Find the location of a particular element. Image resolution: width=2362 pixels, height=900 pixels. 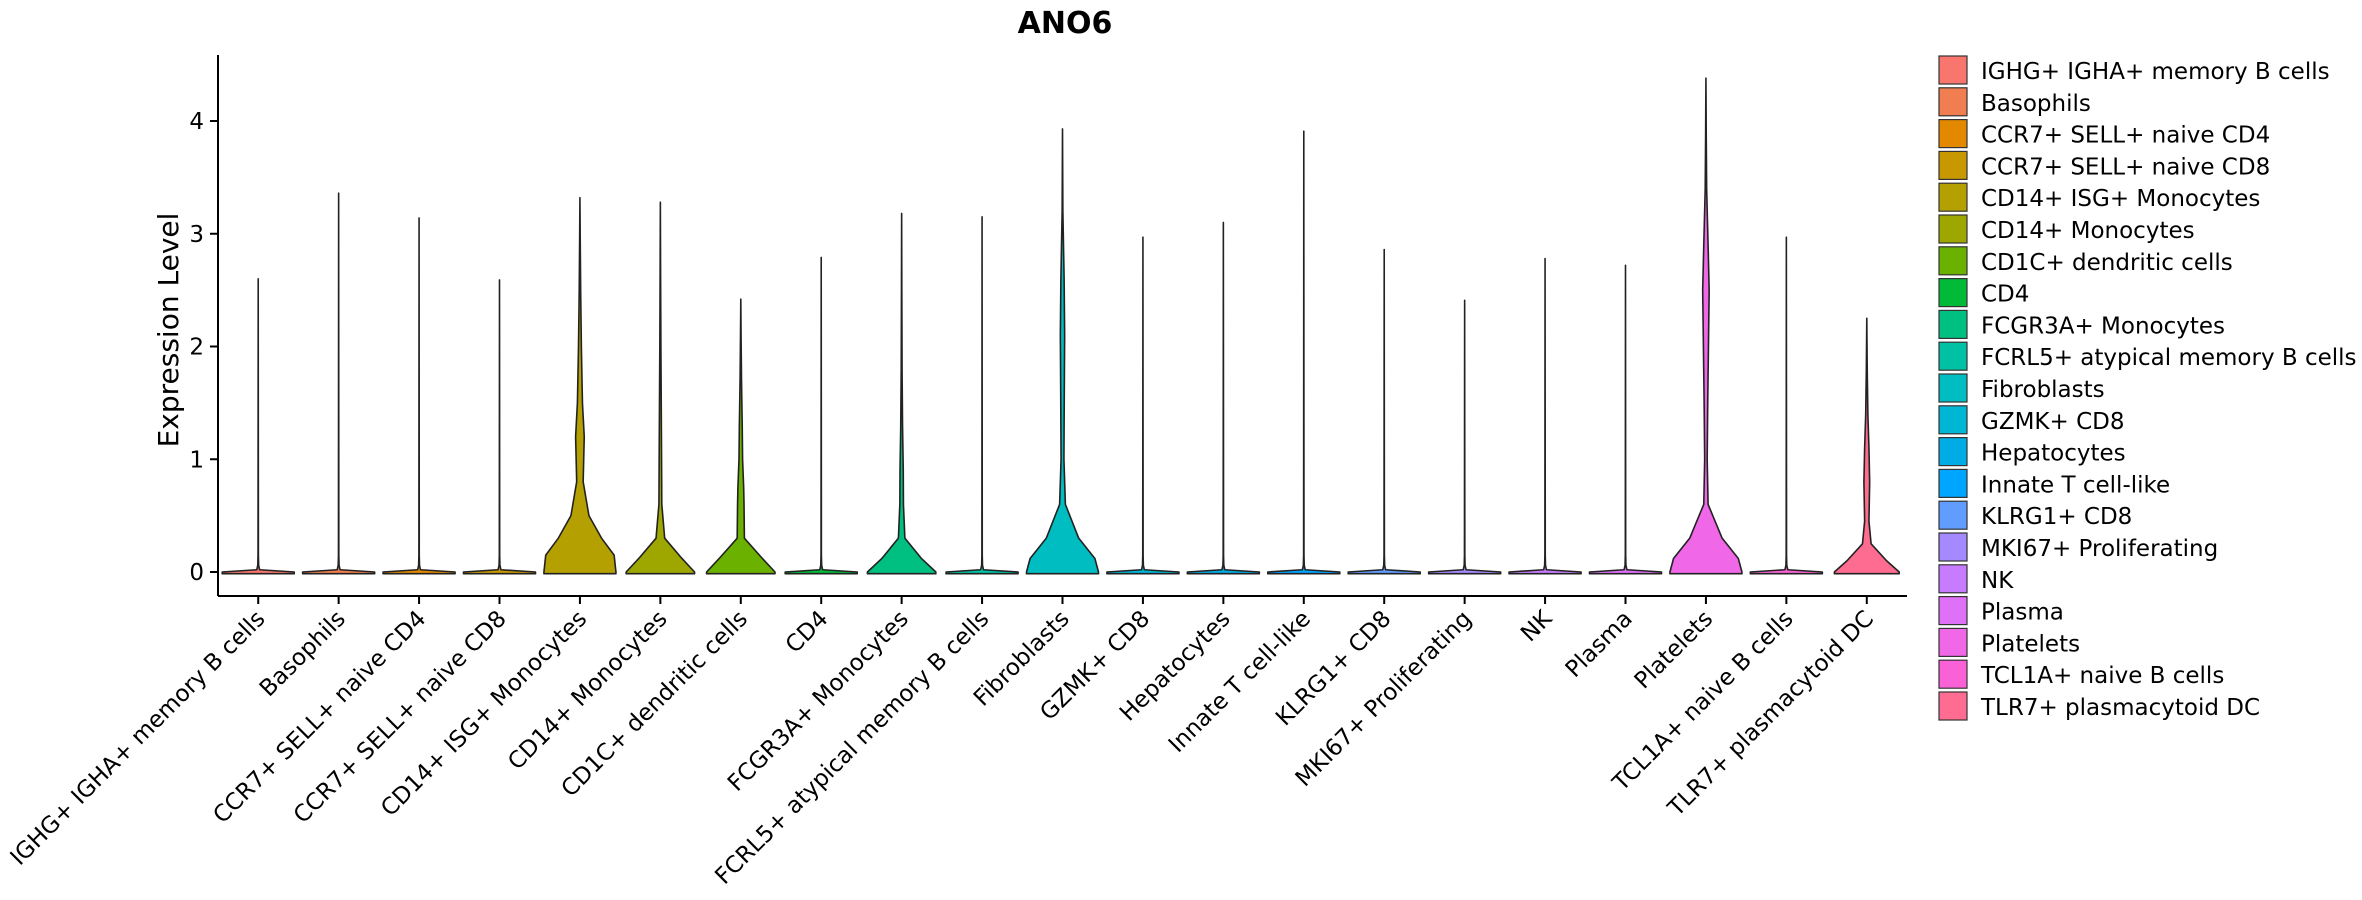

legend-label: CD4 is located at coordinates (2005, 295).